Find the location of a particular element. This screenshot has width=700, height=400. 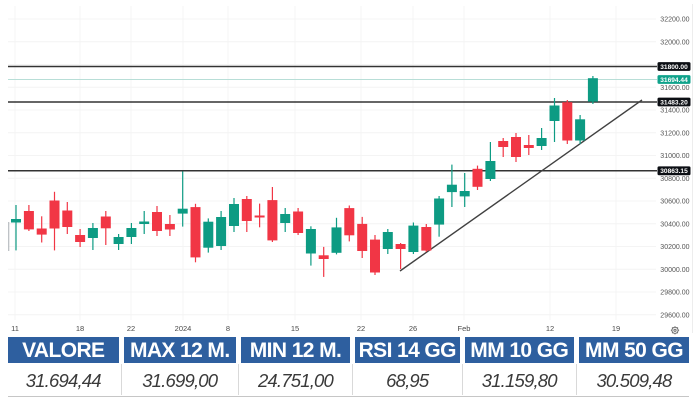

svg-text: 19 is located at coordinates (616, 328).